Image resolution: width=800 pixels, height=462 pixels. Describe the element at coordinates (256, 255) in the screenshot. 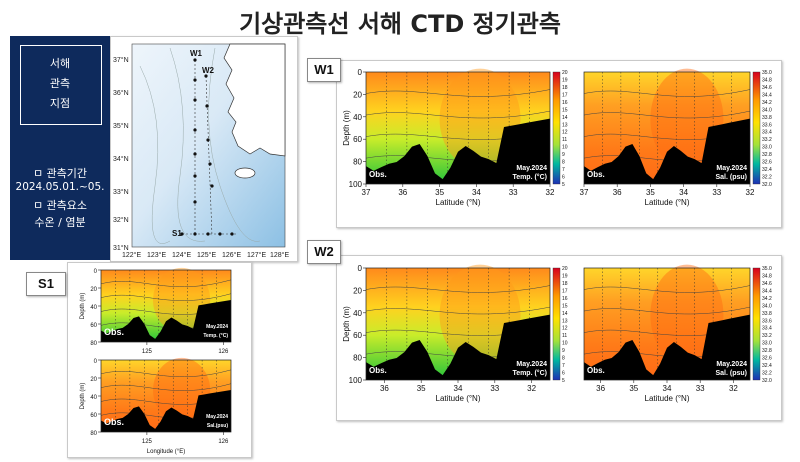

I see `lon-tick: 127°E` at that location.